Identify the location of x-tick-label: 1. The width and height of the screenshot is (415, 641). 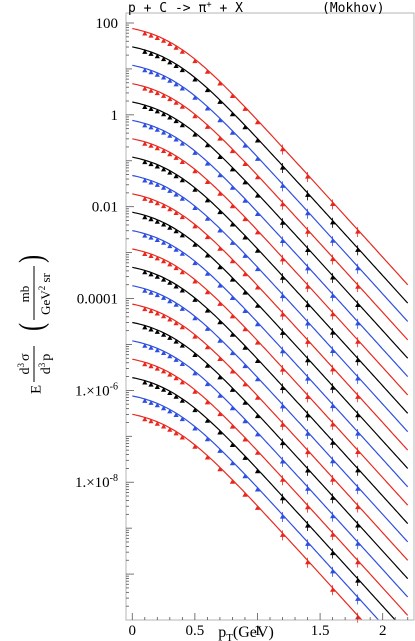
(258, 631).